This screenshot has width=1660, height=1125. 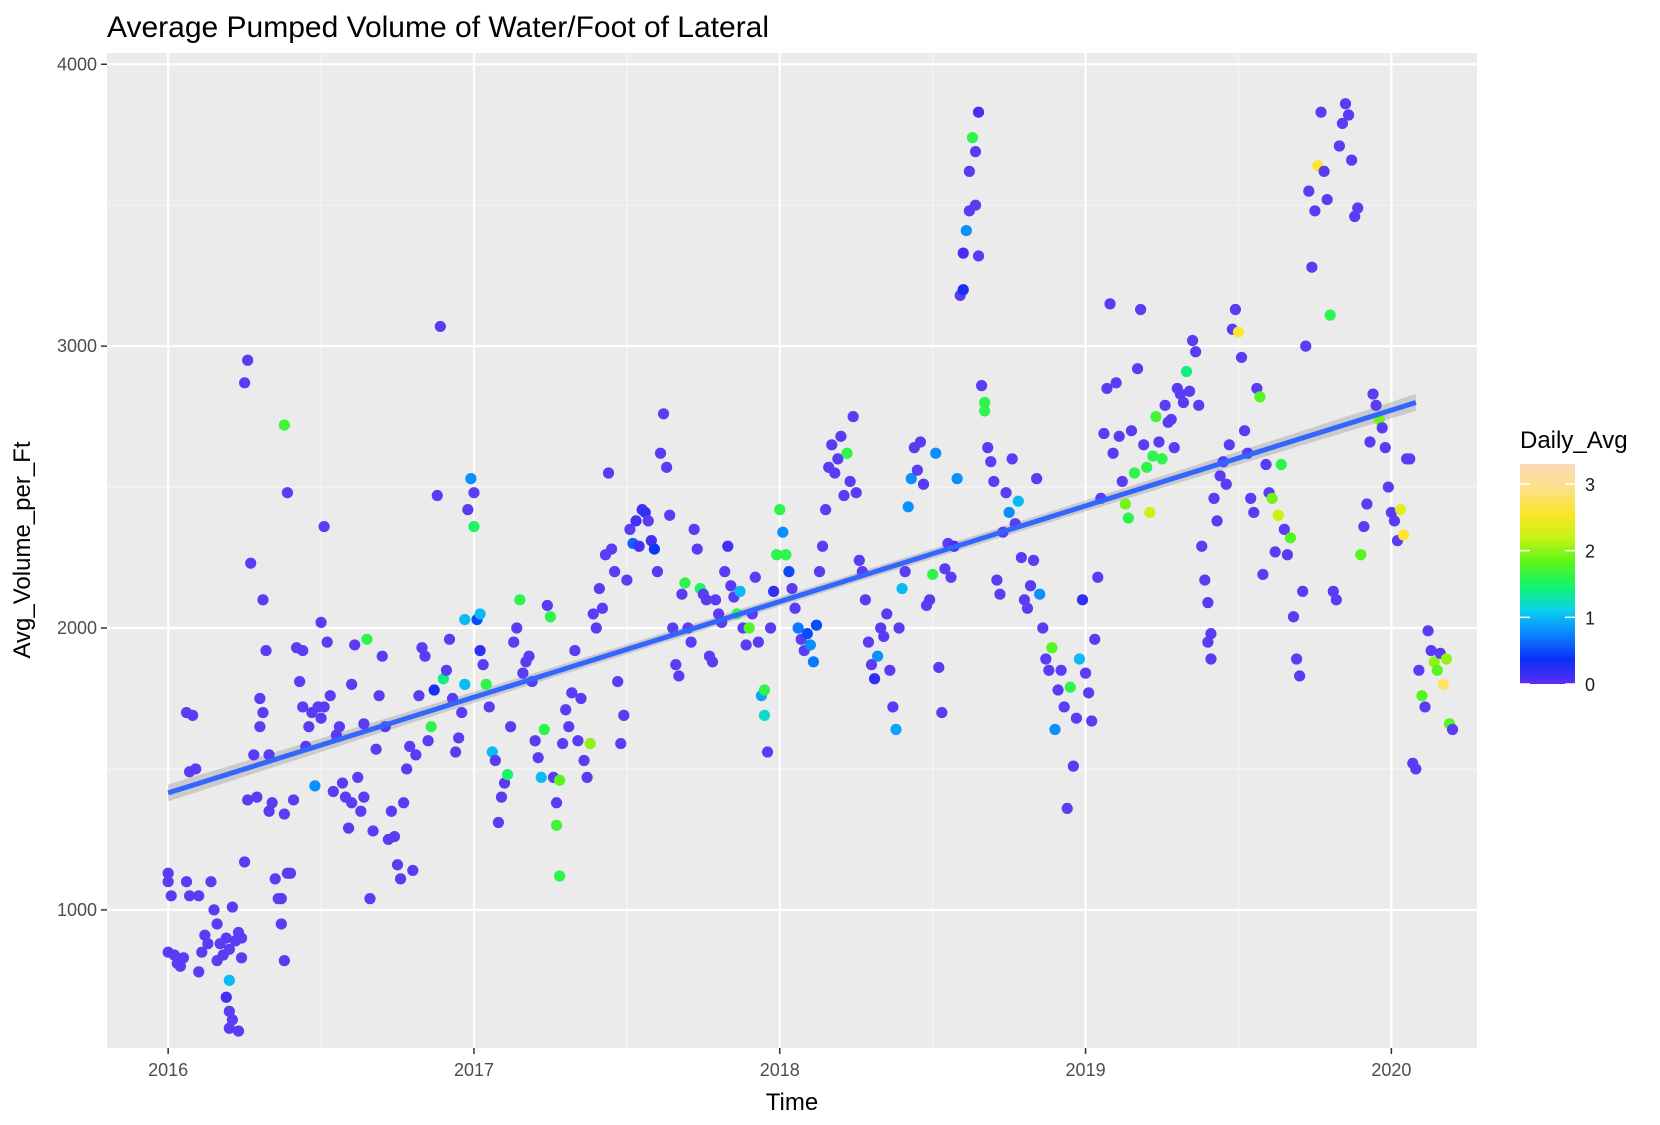 What do you see at coordinates (77, 64) in the screenshot?
I see `y-tick-label: 4000` at bounding box center [77, 64].